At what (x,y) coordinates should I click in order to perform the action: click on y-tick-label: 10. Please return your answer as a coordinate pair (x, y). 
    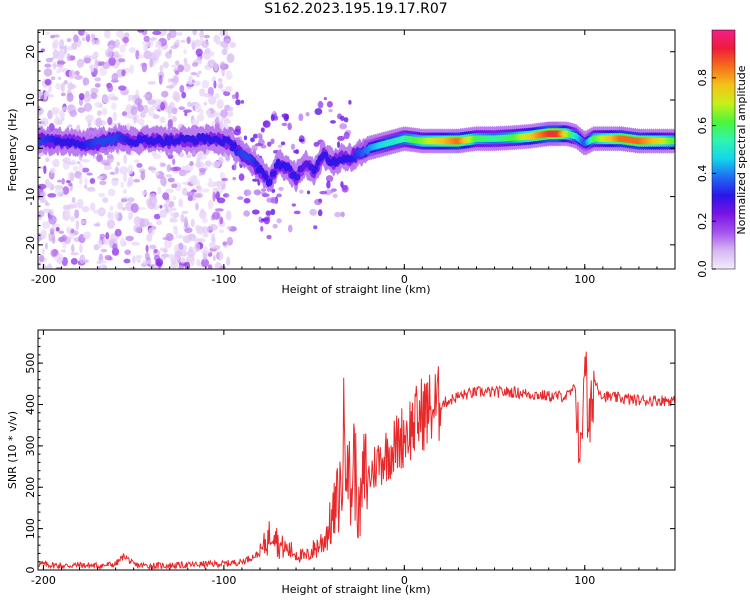
    Looking at the image, I should click on (30, 100).